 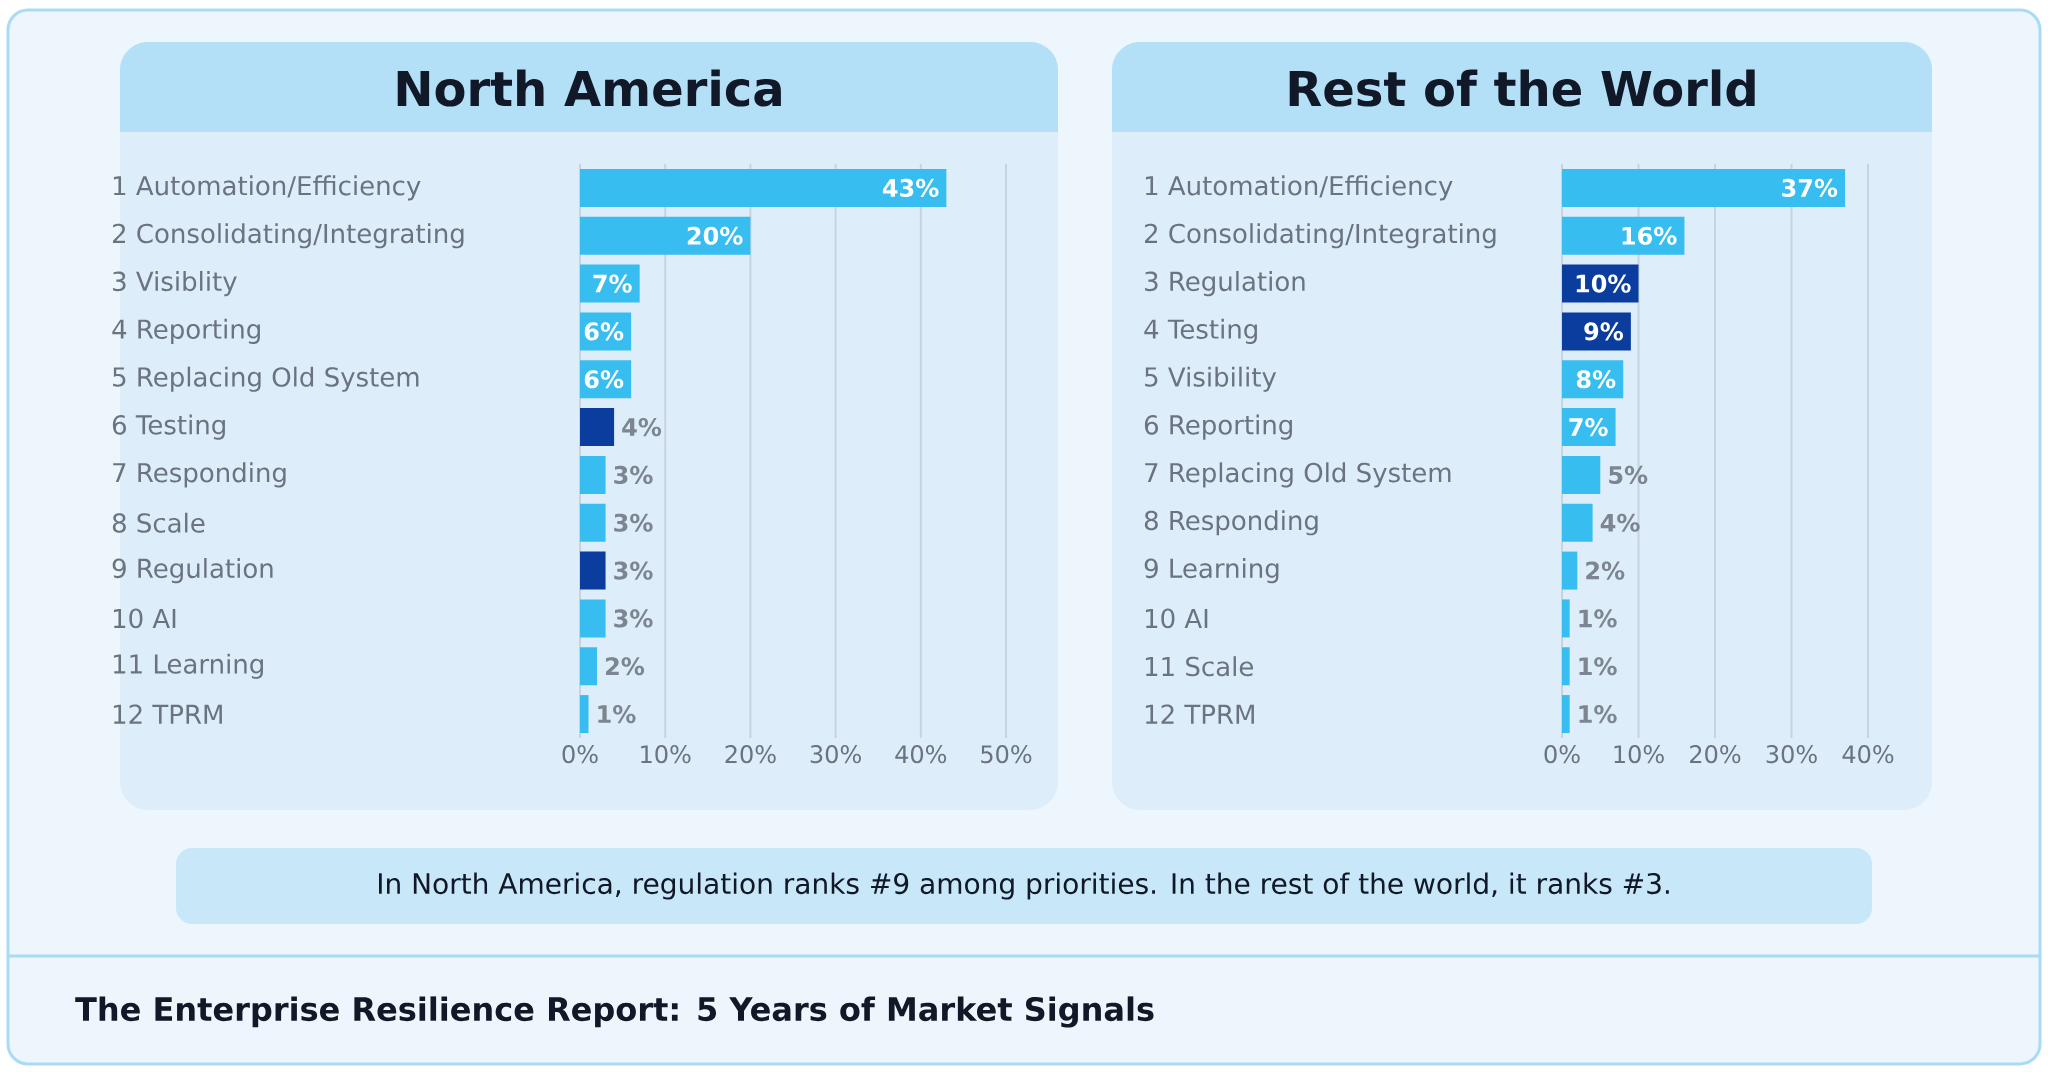 I want to click on data-label: 8%, so click(x=1596, y=379).